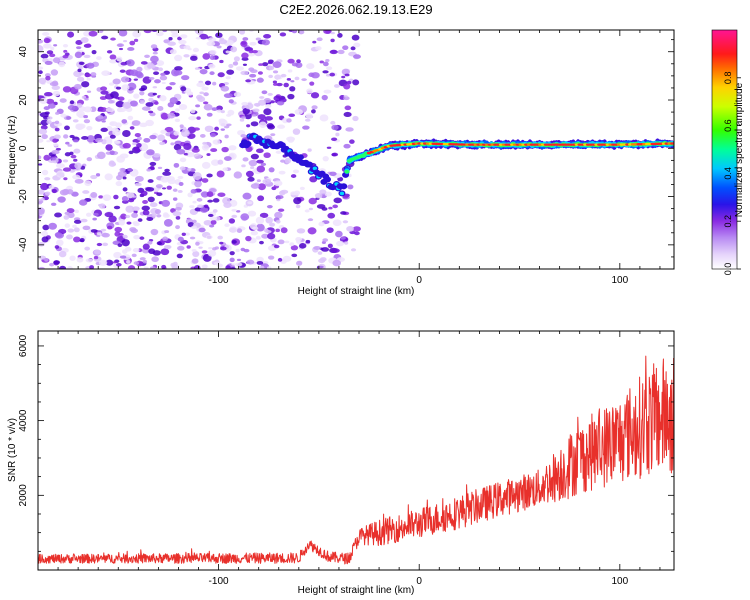 Image resolution: width=750 pixels, height=600 pixels. What do you see at coordinates (619, 581) in the screenshot?
I see `x-tick-label: 100` at bounding box center [619, 581].